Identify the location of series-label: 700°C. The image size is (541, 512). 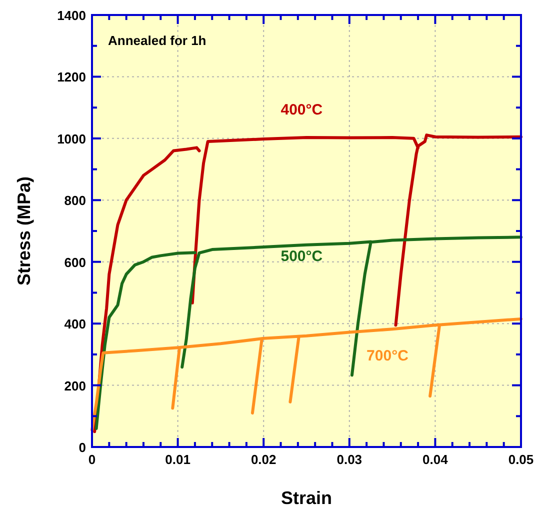
(387, 356).